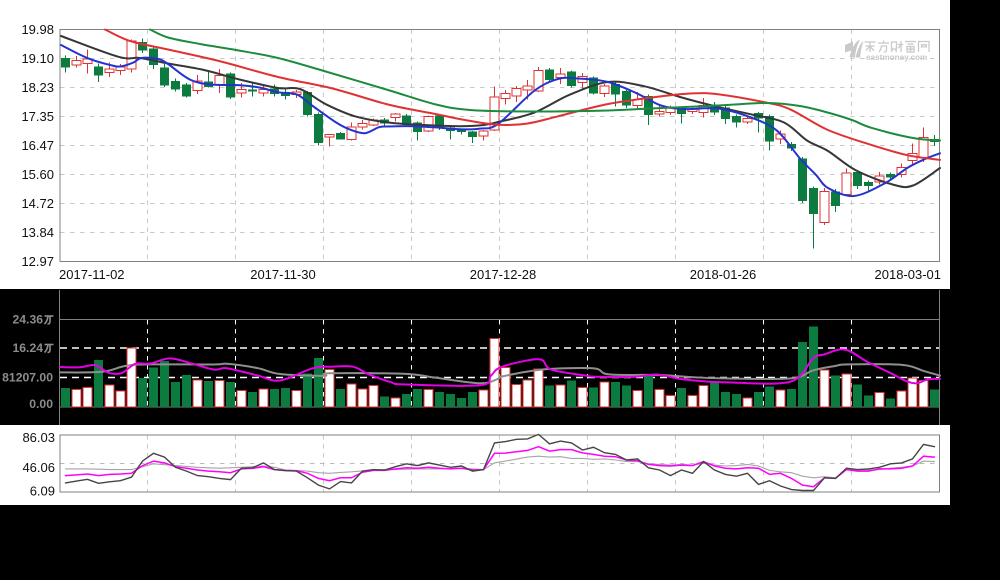  Describe the element at coordinates (37, 174) in the screenshot. I see `svg-text: 15.60` at that location.